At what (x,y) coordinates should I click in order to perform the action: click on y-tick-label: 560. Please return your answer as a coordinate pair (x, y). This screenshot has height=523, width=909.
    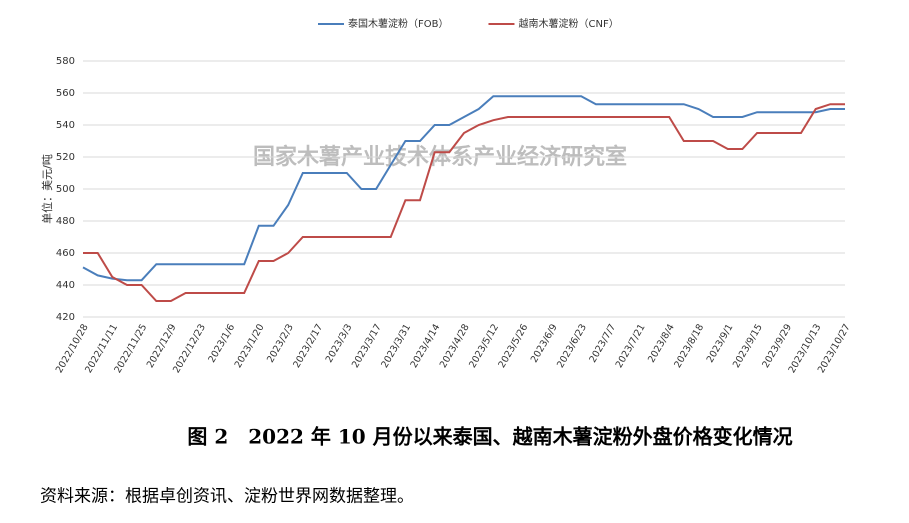
    Looking at the image, I should click on (65, 93).